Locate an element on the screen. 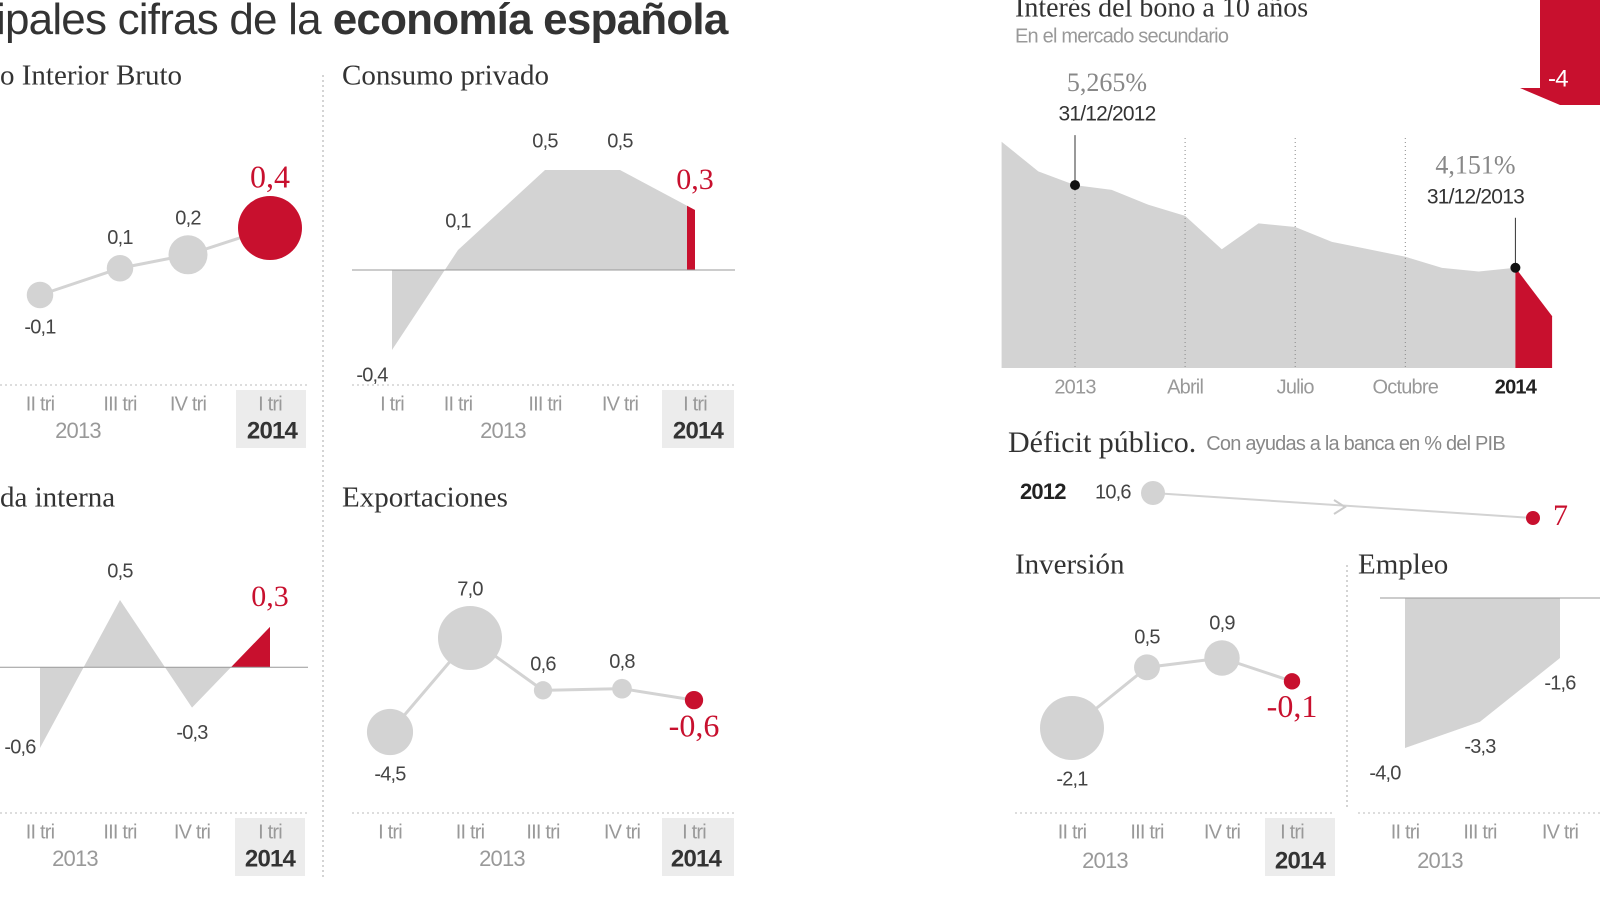 The height and width of the screenshot is (900, 1600). arrow is located at coordinates (1340, 507).